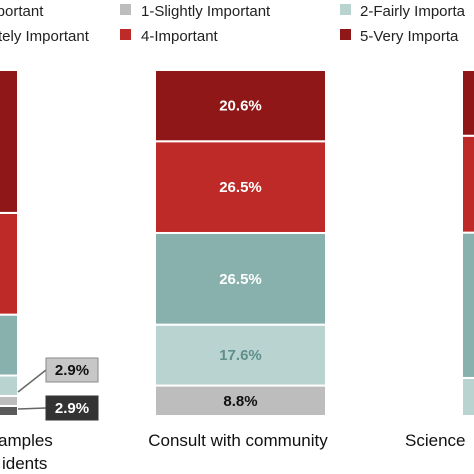 The image size is (474, 474). Describe the element at coordinates (24, 463) in the screenshot. I see `category-label: idents` at that location.